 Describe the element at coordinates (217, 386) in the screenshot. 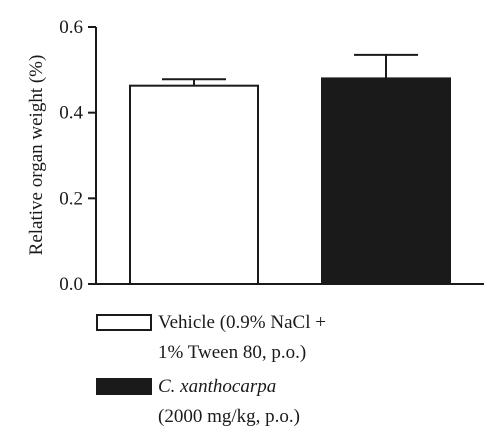

I see `legend-label-c-xanthocarpa-line1: C. xanthocarpa` at that location.